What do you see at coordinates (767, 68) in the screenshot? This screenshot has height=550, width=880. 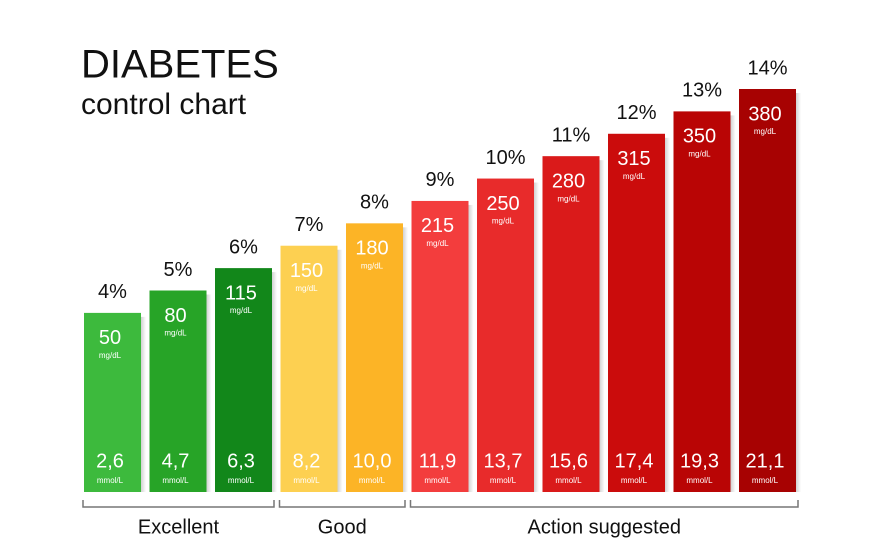 I see `value-label: 14%` at bounding box center [767, 68].